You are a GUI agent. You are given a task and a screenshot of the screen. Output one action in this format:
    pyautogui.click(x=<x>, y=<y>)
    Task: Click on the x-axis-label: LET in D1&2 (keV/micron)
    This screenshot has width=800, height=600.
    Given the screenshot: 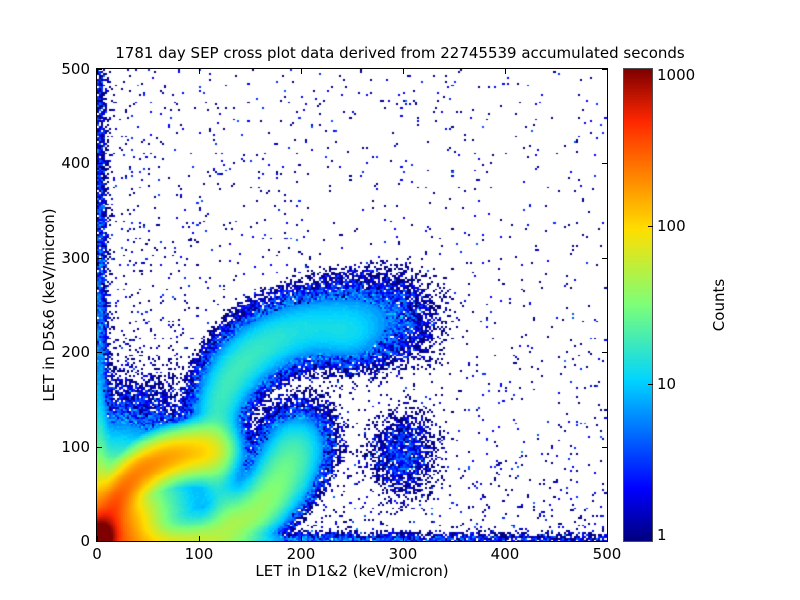 What is the action you would take?
    pyautogui.click(x=352, y=571)
    